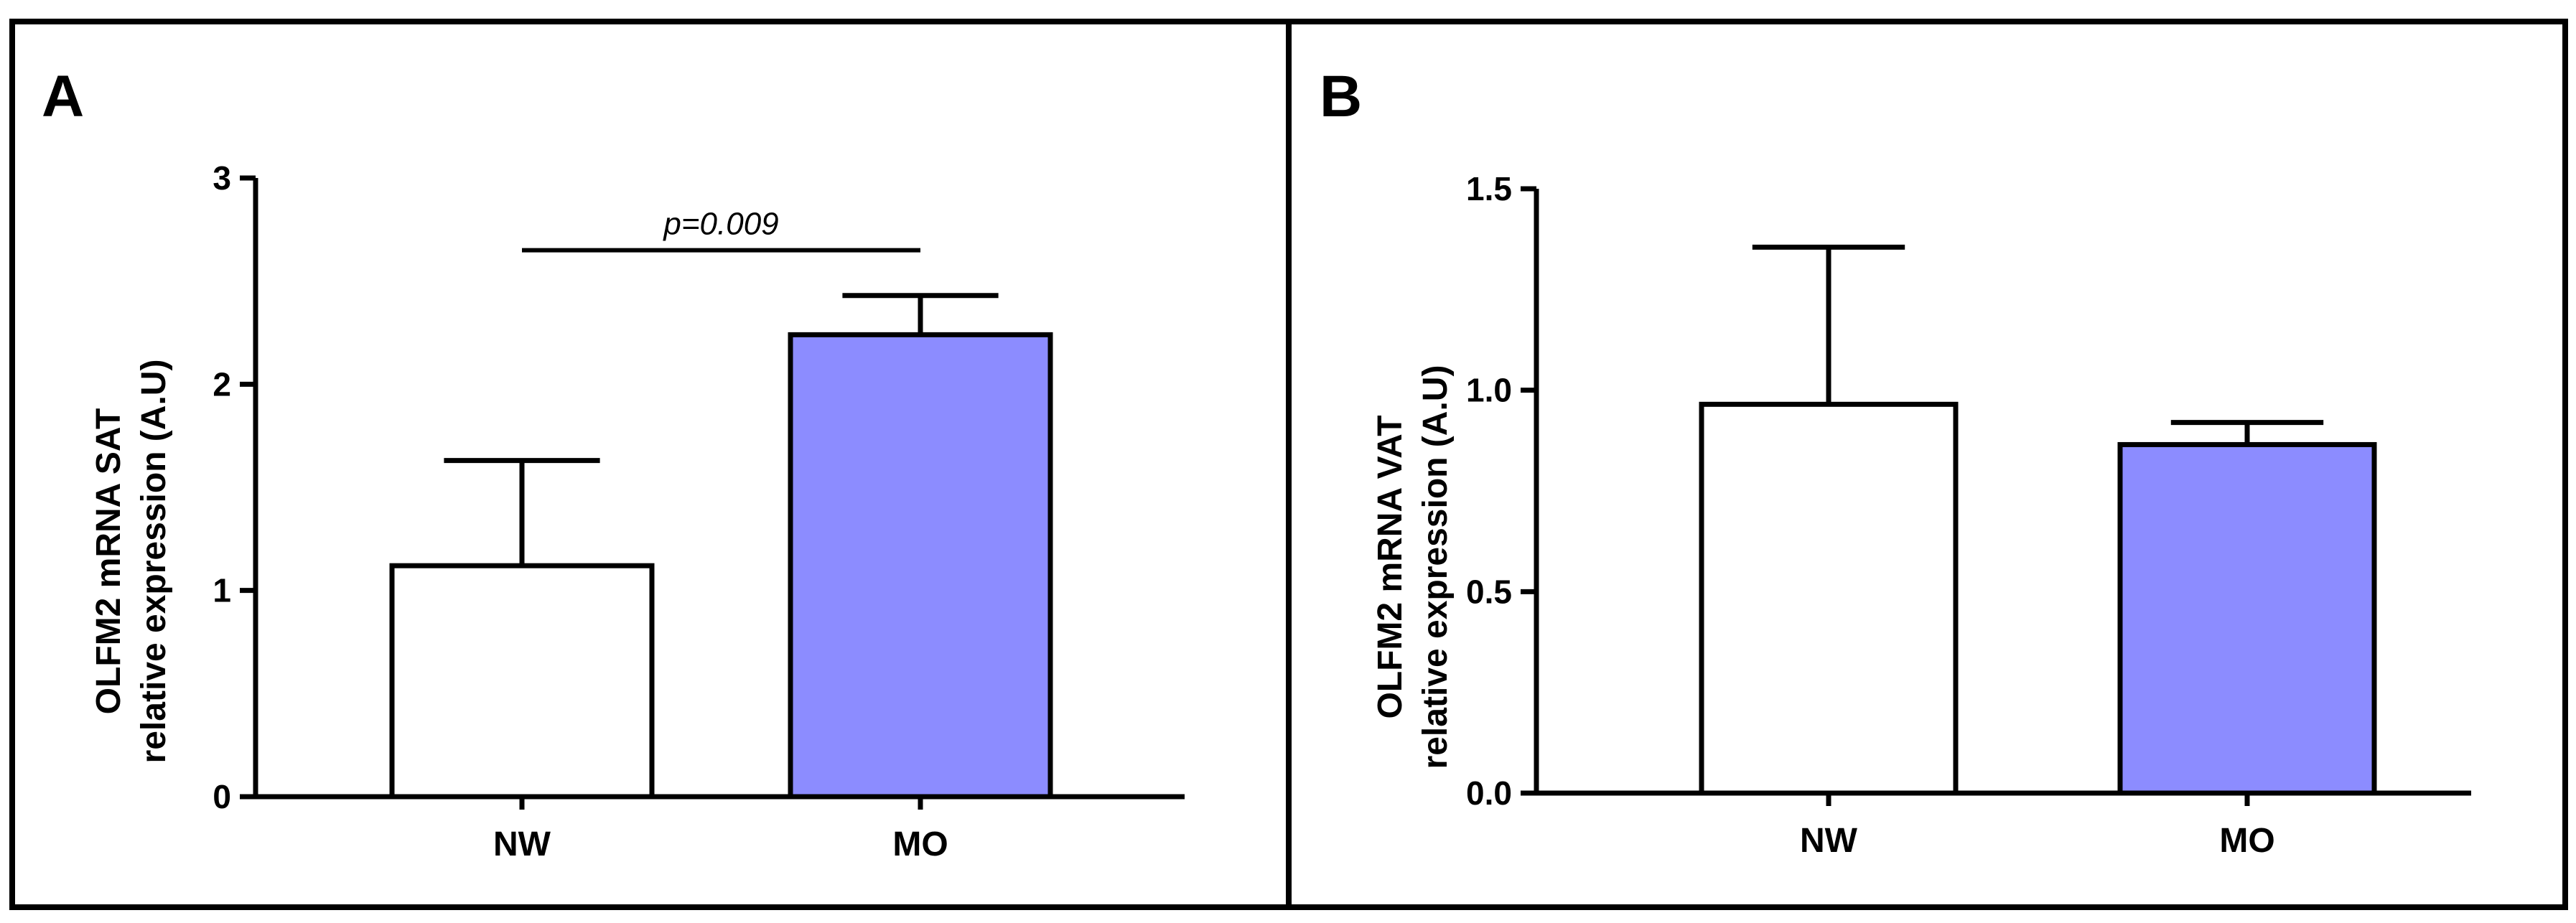 The height and width of the screenshot is (923, 2576). I want to click on panel-a-letter: A, so click(63, 96).